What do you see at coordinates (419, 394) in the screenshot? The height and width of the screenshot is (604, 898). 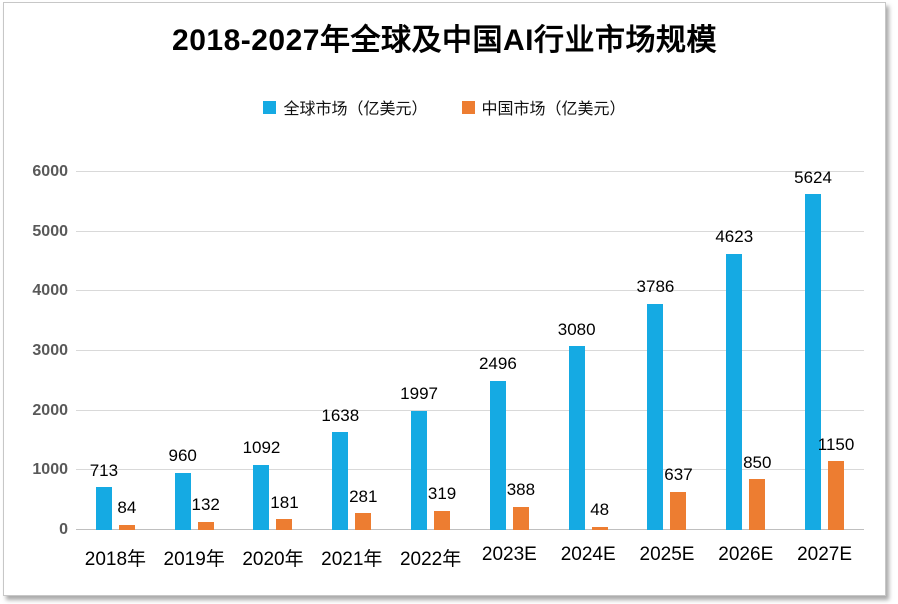 I see `bar-value-label: 1997` at bounding box center [419, 394].